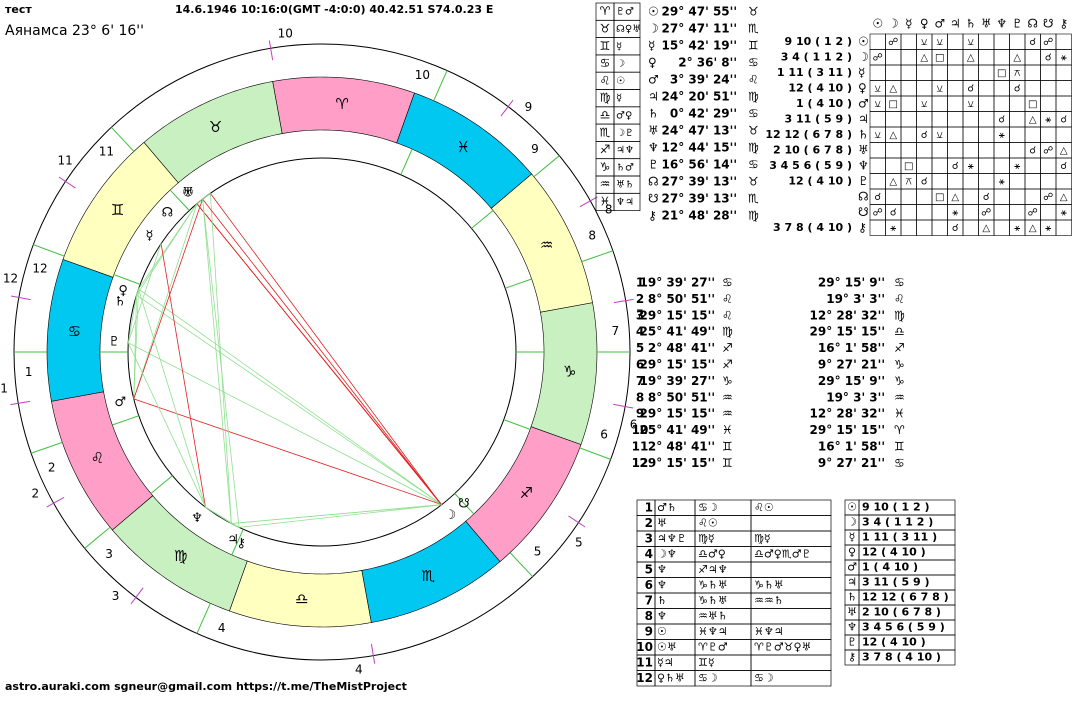 The height and width of the screenshot is (711, 1073). Describe the element at coordinates (605, 63) in the screenshot. I see `ruler-sign: ♋` at that location.